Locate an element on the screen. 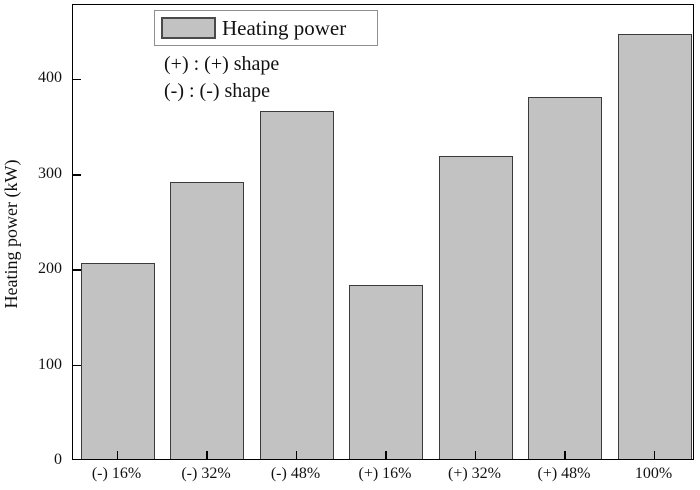  y-tick-label: 200 is located at coordinates (50, 269).